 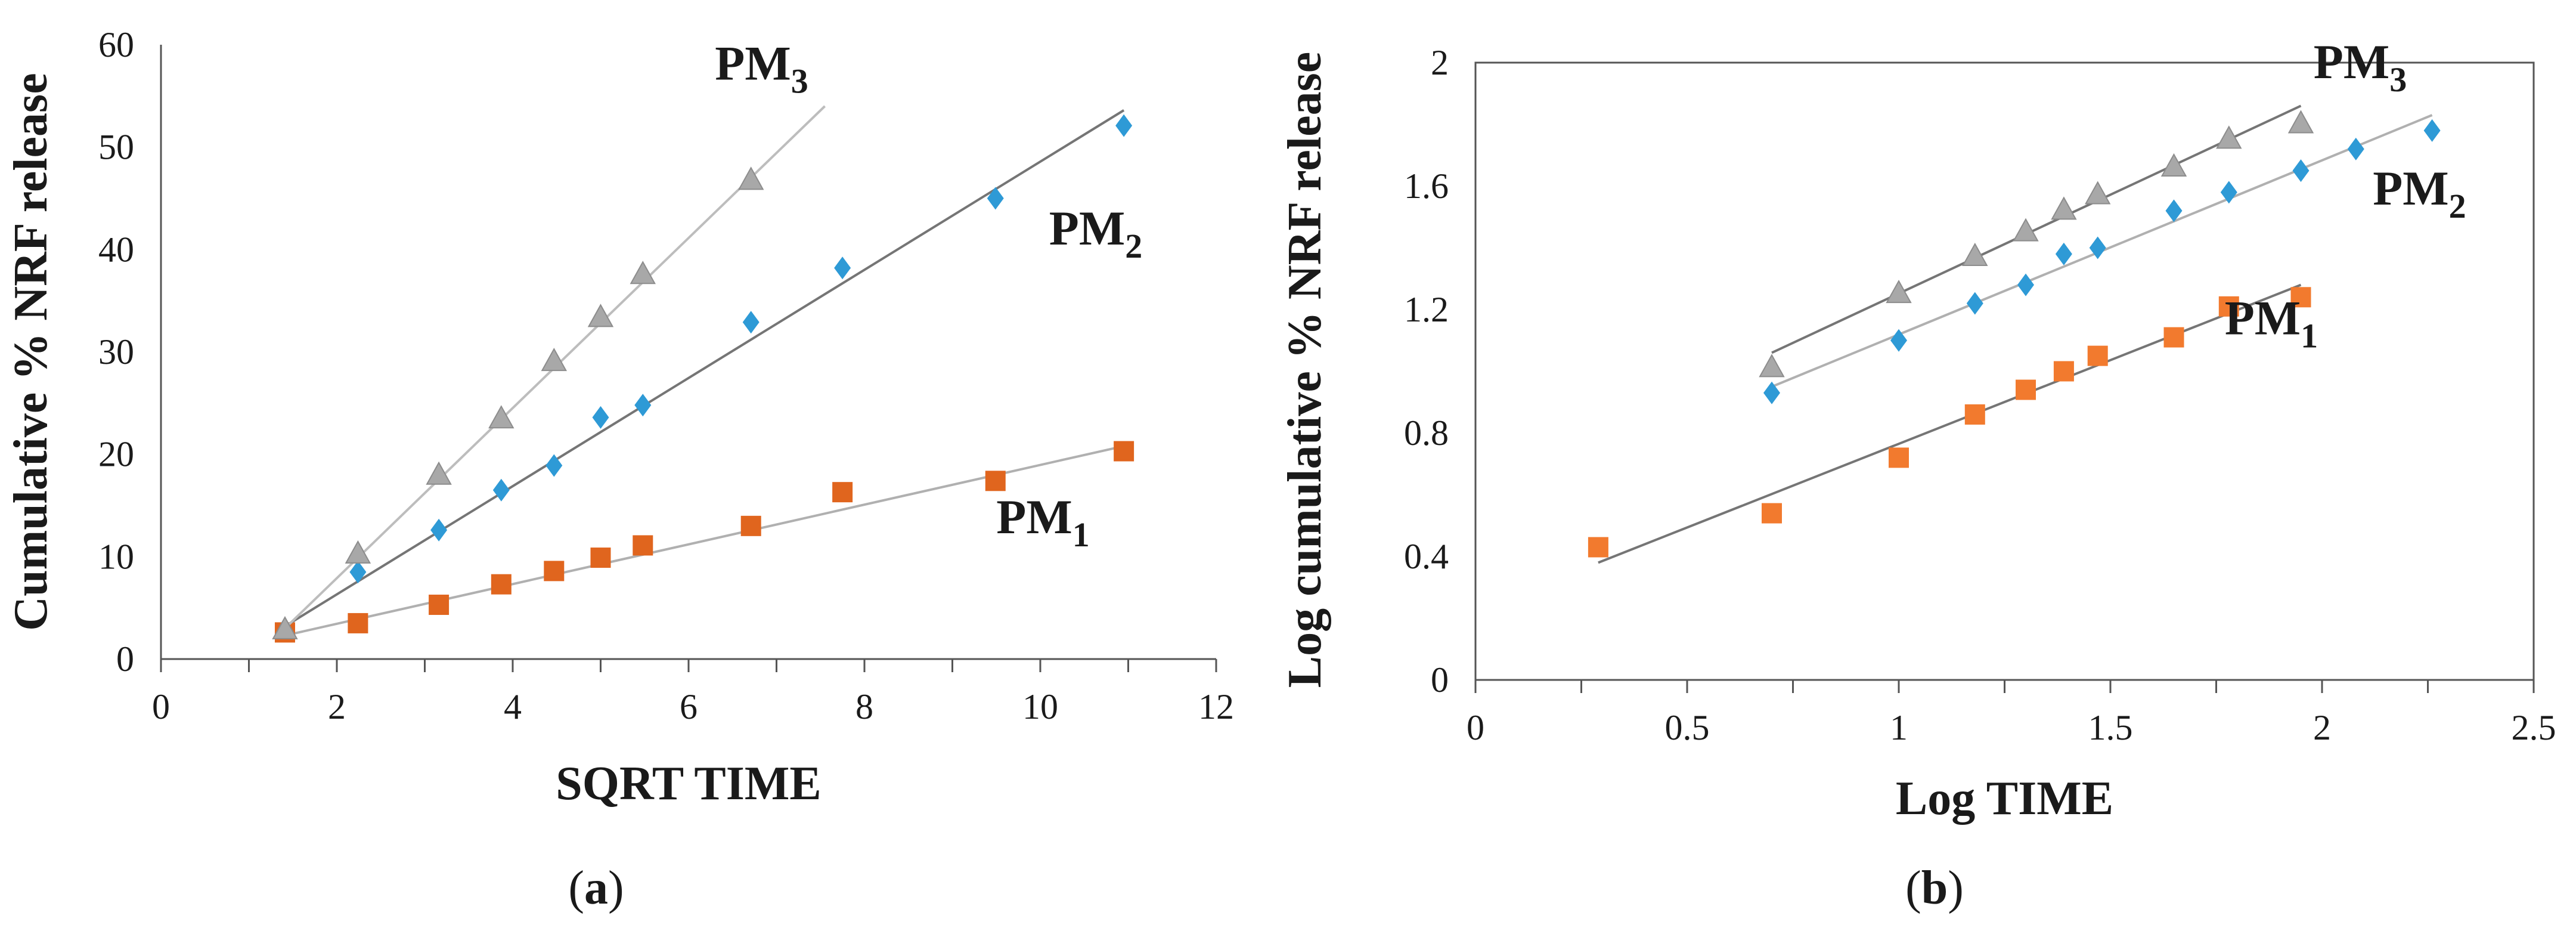 I want to click on y-tick-label: 1.6, so click(x=1426, y=186).